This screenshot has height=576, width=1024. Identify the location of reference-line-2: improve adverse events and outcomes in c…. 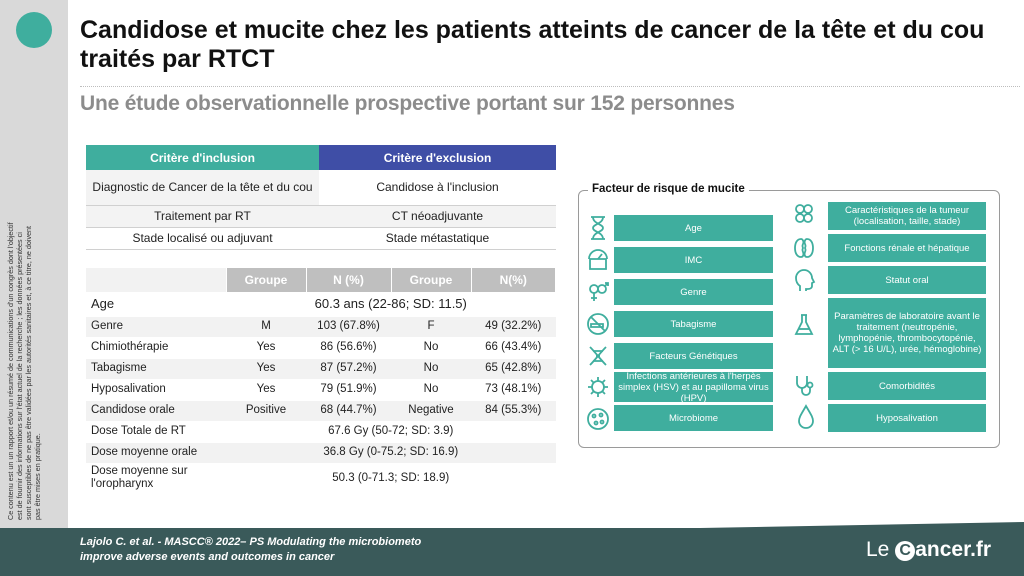
(207, 557).